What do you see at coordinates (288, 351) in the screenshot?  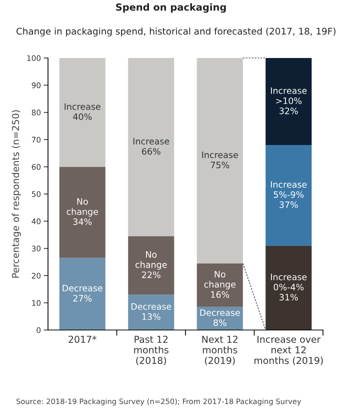 I see `x-tick-label: Increase over next 12 months (2019)` at bounding box center [288, 351].